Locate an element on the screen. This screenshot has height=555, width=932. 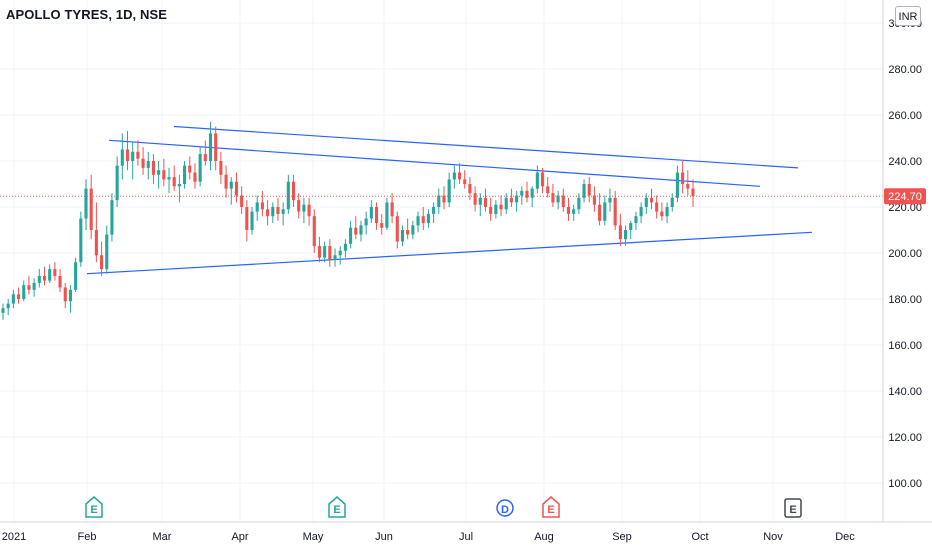
y-tick-label: 280.00 is located at coordinates (905, 70).